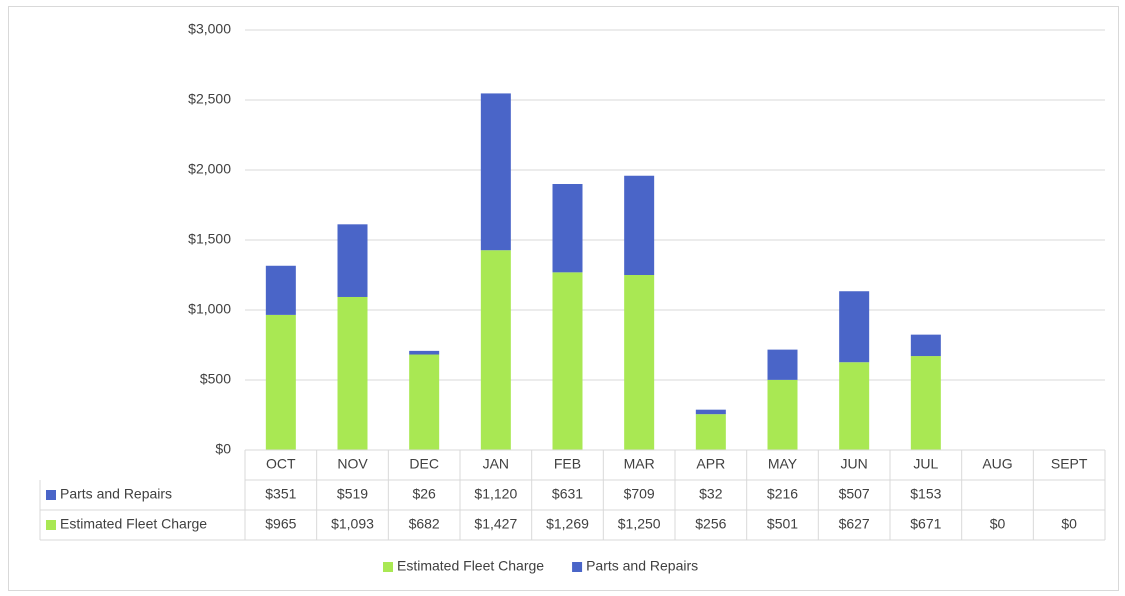 This screenshot has width=1125, height=596. I want to click on x-tick-label: MAY, so click(783, 464).